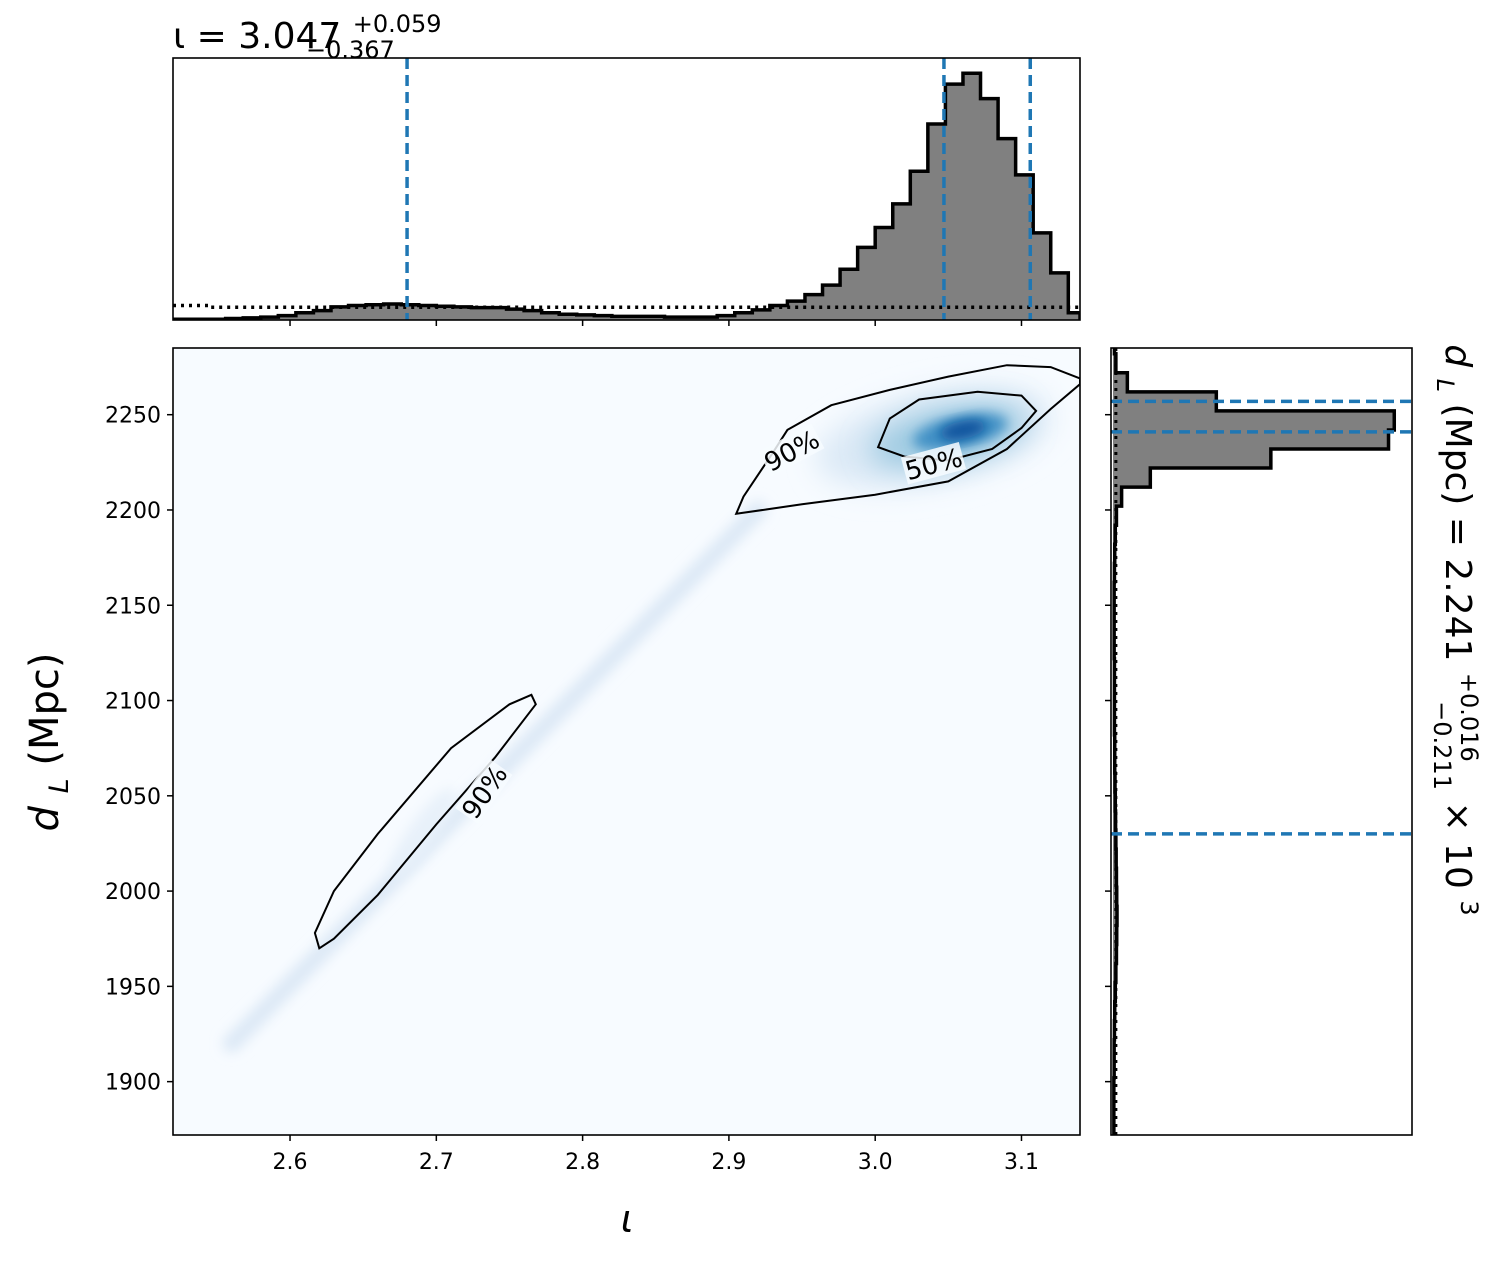 The image size is (1502, 1263). Describe the element at coordinates (133, 416) in the screenshot. I see `main-ytick-label-7: 2250` at that location.